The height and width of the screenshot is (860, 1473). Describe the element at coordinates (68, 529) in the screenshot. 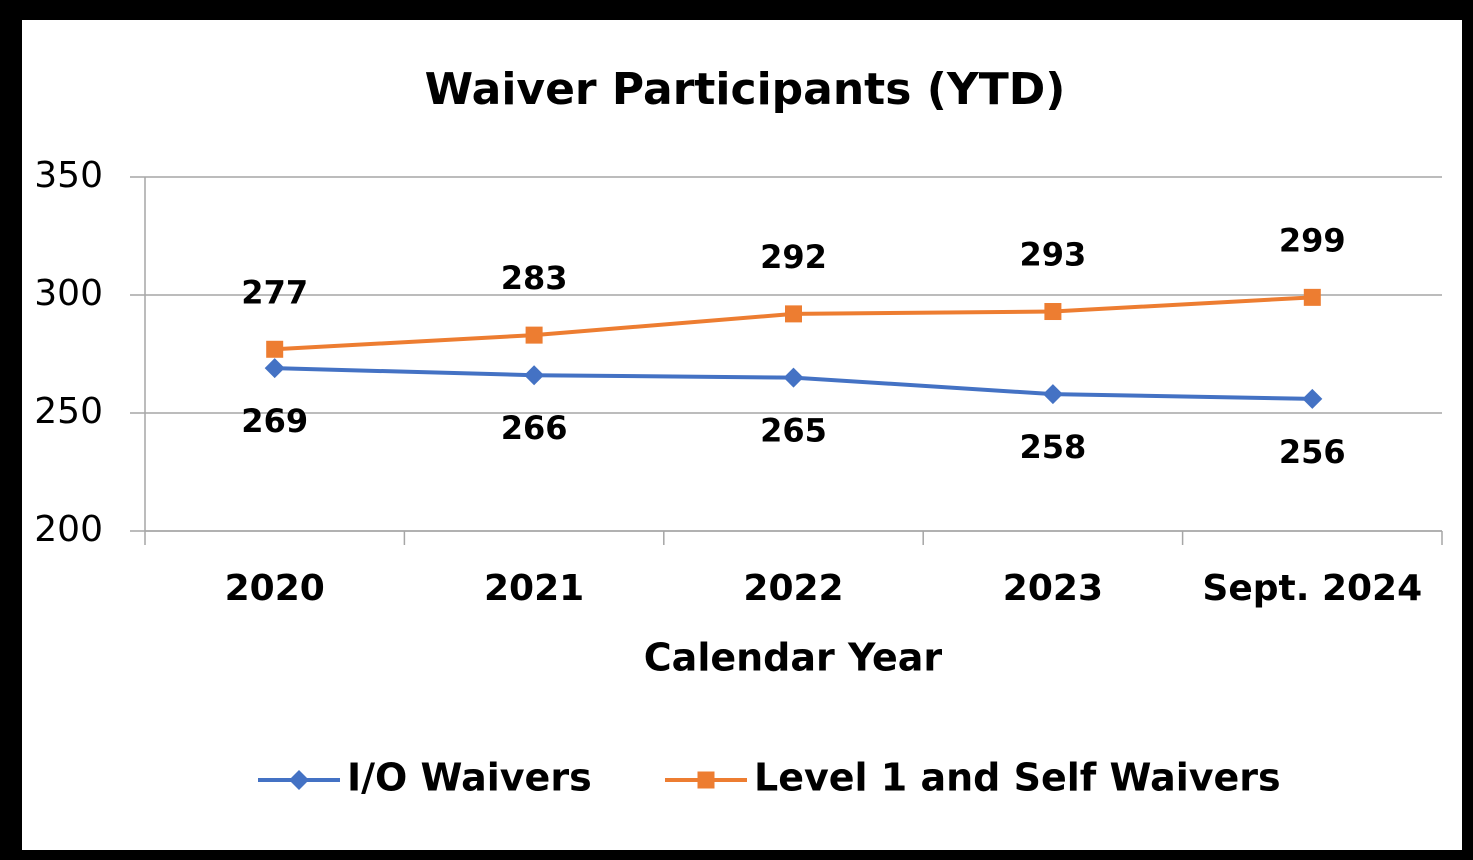

I see `y-tick-label: 200` at that location.